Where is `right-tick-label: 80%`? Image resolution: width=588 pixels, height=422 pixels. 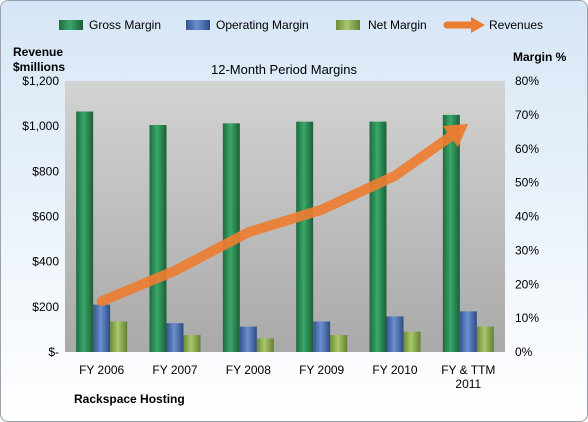 right-tick-label: 80% is located at coordinates (527, 81).